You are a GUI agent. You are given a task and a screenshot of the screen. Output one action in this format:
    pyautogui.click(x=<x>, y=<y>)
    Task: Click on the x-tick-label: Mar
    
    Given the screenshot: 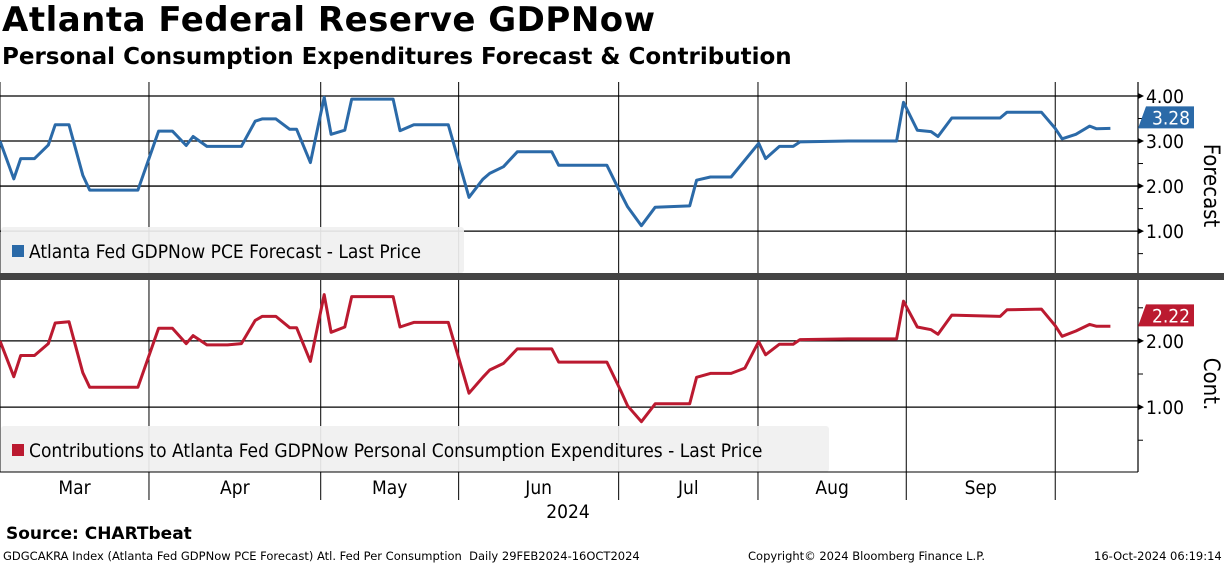 What is the action you would take?
    pyautogui.click(x=74, y=488)
    